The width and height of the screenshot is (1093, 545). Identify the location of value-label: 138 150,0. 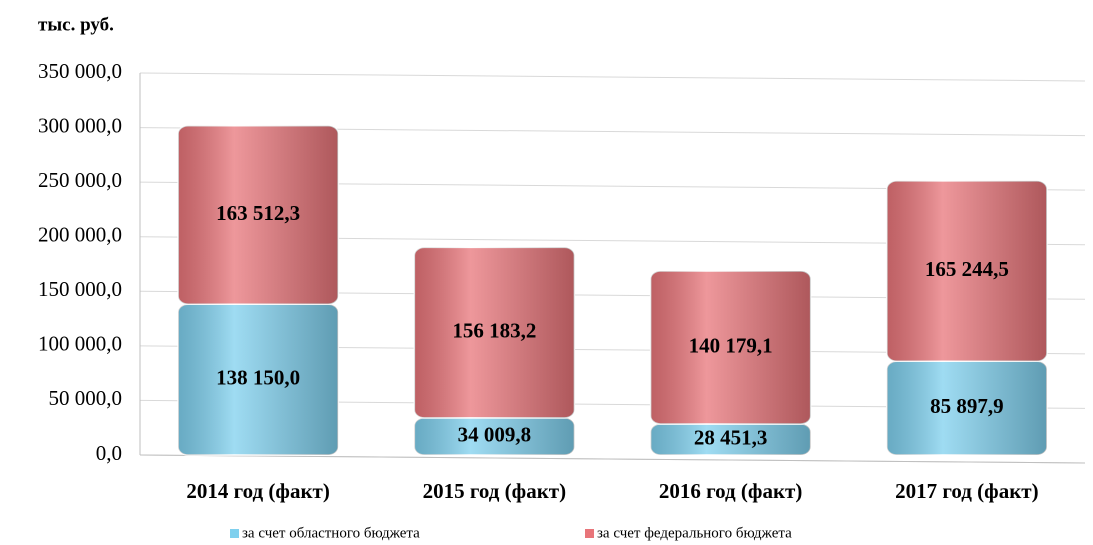
(258, 377).